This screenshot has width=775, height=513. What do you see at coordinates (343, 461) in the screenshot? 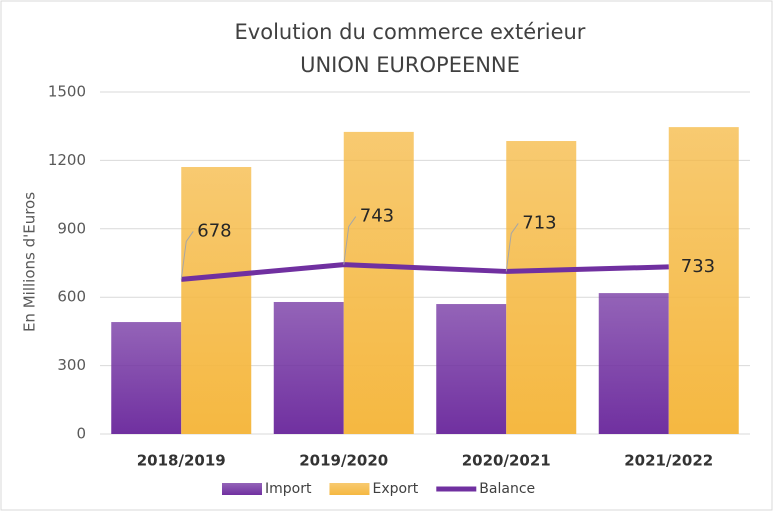
I see `x-tick-label: 2019/2020` at bounding box center [343, 461].